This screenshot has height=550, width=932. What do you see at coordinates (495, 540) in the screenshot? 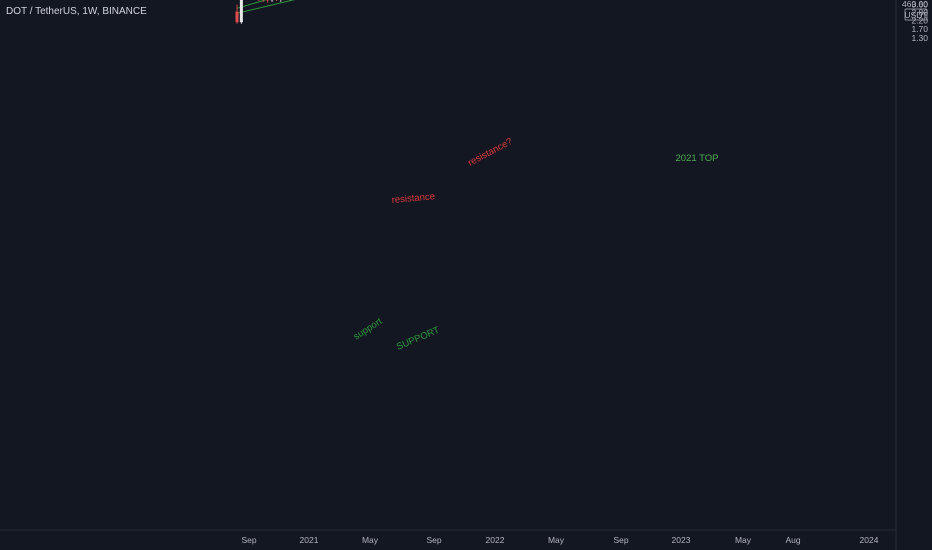
I see `x-tick-label: 2022` at bounding box center [495, 540].